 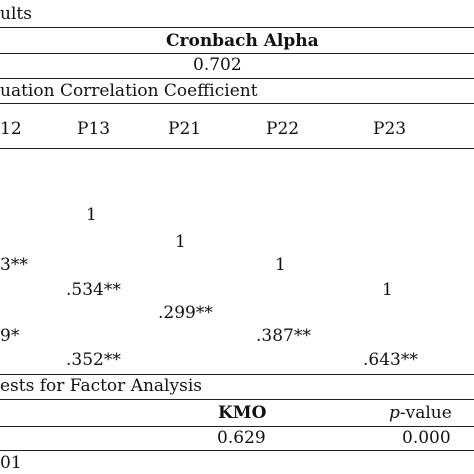 What do you see at coordinates (94, 129) in the screenshot?
I see `column-header-p13: P13` at bounding box center [94, 129].